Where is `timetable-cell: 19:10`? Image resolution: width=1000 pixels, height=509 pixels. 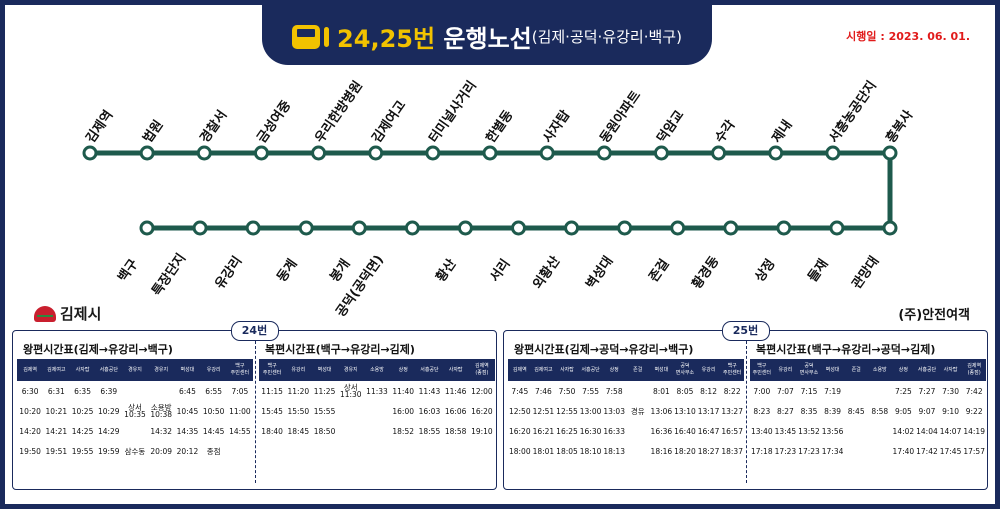 timetable-cell: 19:10 is located at coordinates (482, 431).